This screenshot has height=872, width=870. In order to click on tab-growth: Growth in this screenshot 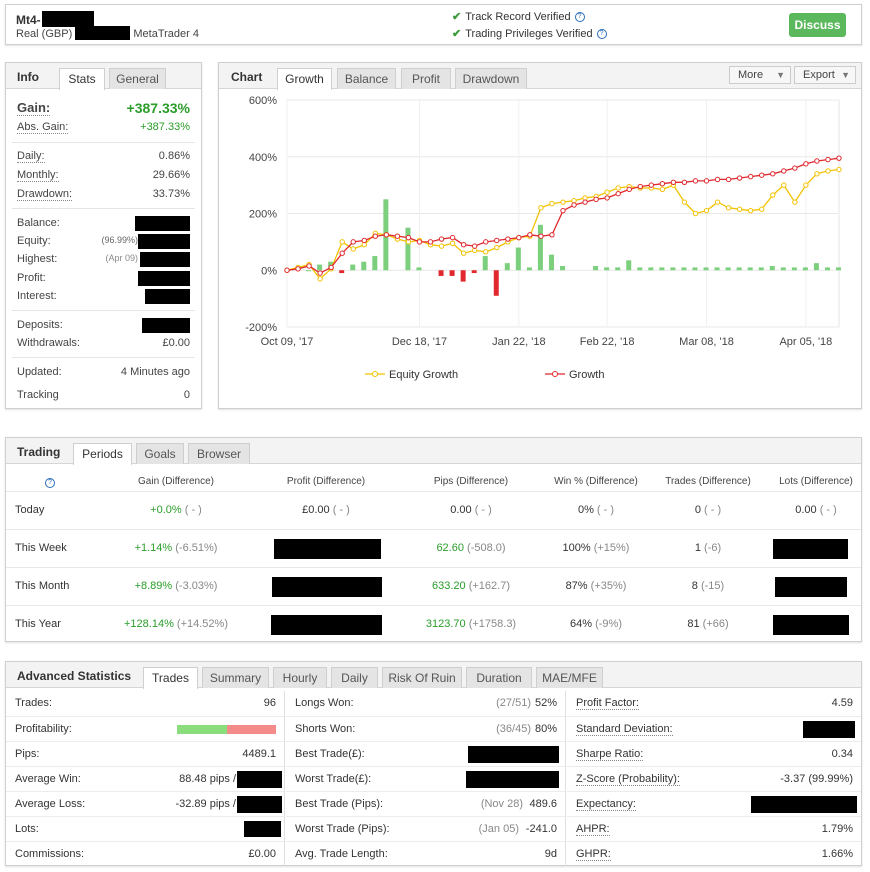, I will do `click(304, 79)`.